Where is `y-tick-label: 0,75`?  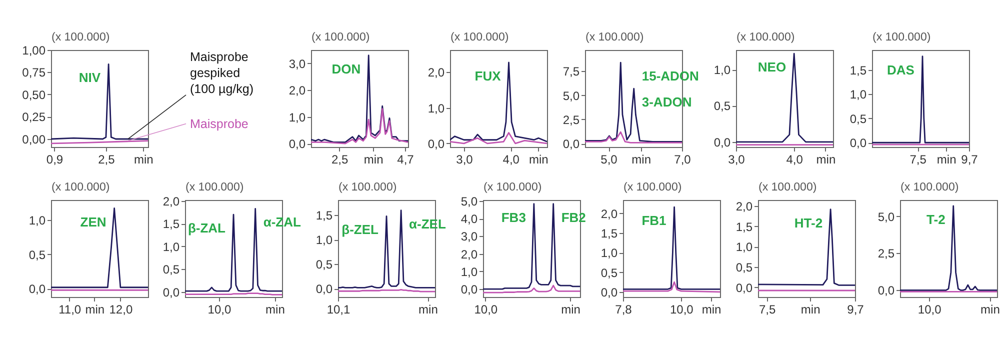 y-tick-label: 0,75 is located at coordinates (34, 73).